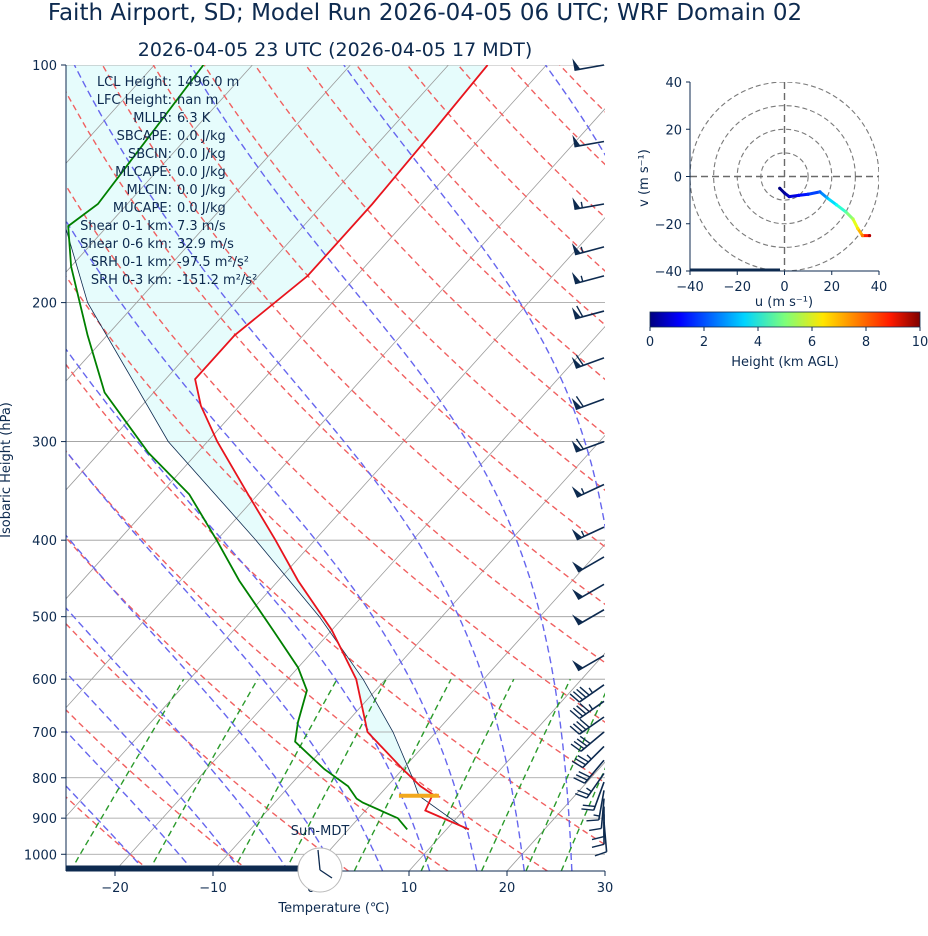 The image size is (928, 936). What do you see at coordinates (787, 340) in the screenshot?
I see `height-colorbar: Height (km AGL) 0 2 4 6 8 10` at bounding box center [787, 340].